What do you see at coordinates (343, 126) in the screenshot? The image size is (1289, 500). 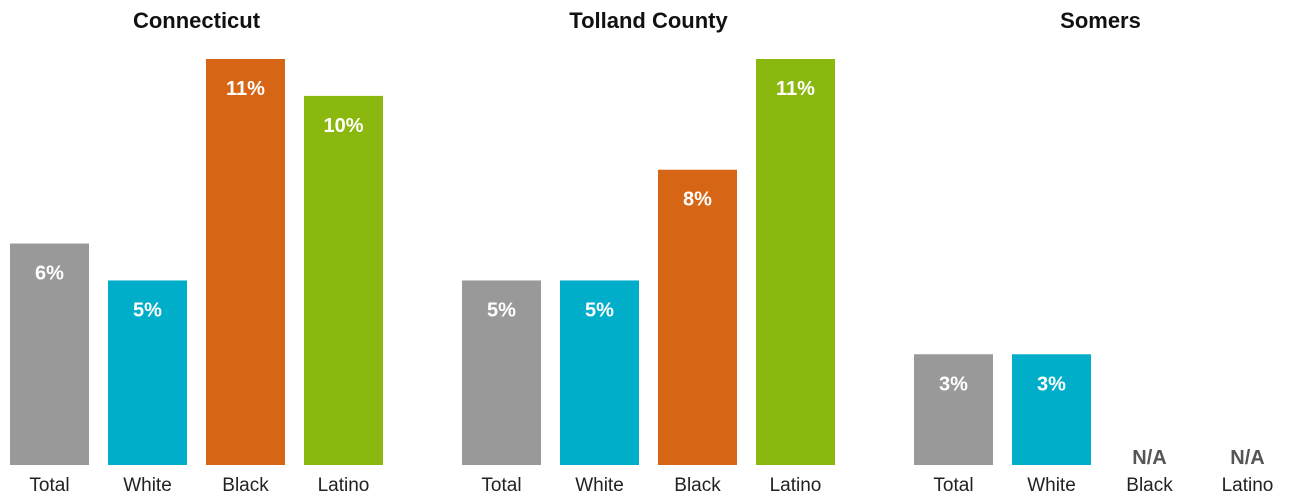 I see `data-label: 10%` at bounding box center [343, 126].